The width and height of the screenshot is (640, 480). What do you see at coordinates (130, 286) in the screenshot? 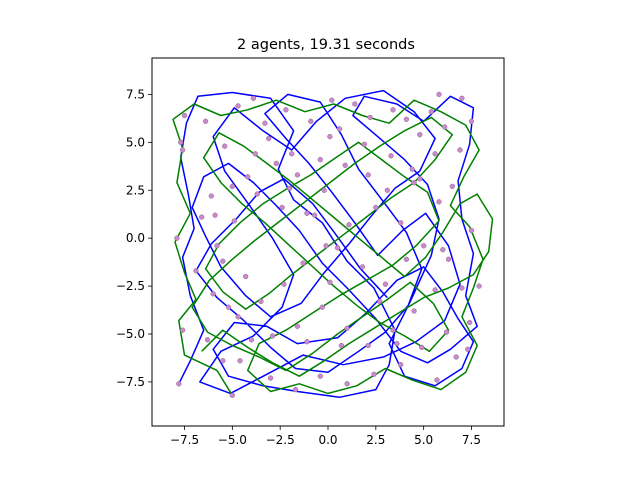
I see `y-tick-label: −2.5` at bounding box center [130, 286].